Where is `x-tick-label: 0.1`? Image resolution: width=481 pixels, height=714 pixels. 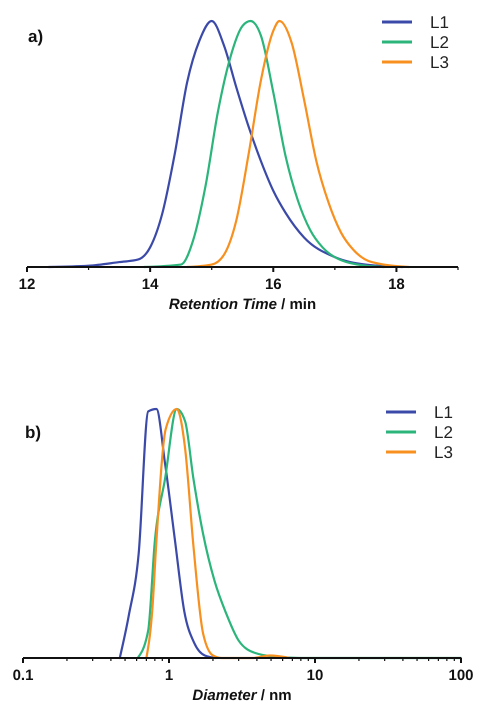 x-tick-label: 0.1 is located at coordinates (23, 675).